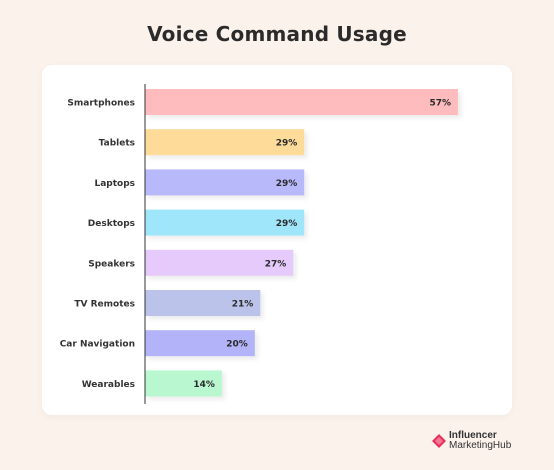  What do you see at coordinates (114, 184) in the screenshot?
I see `category-label: Laptops` at bounding box center [114, 184].